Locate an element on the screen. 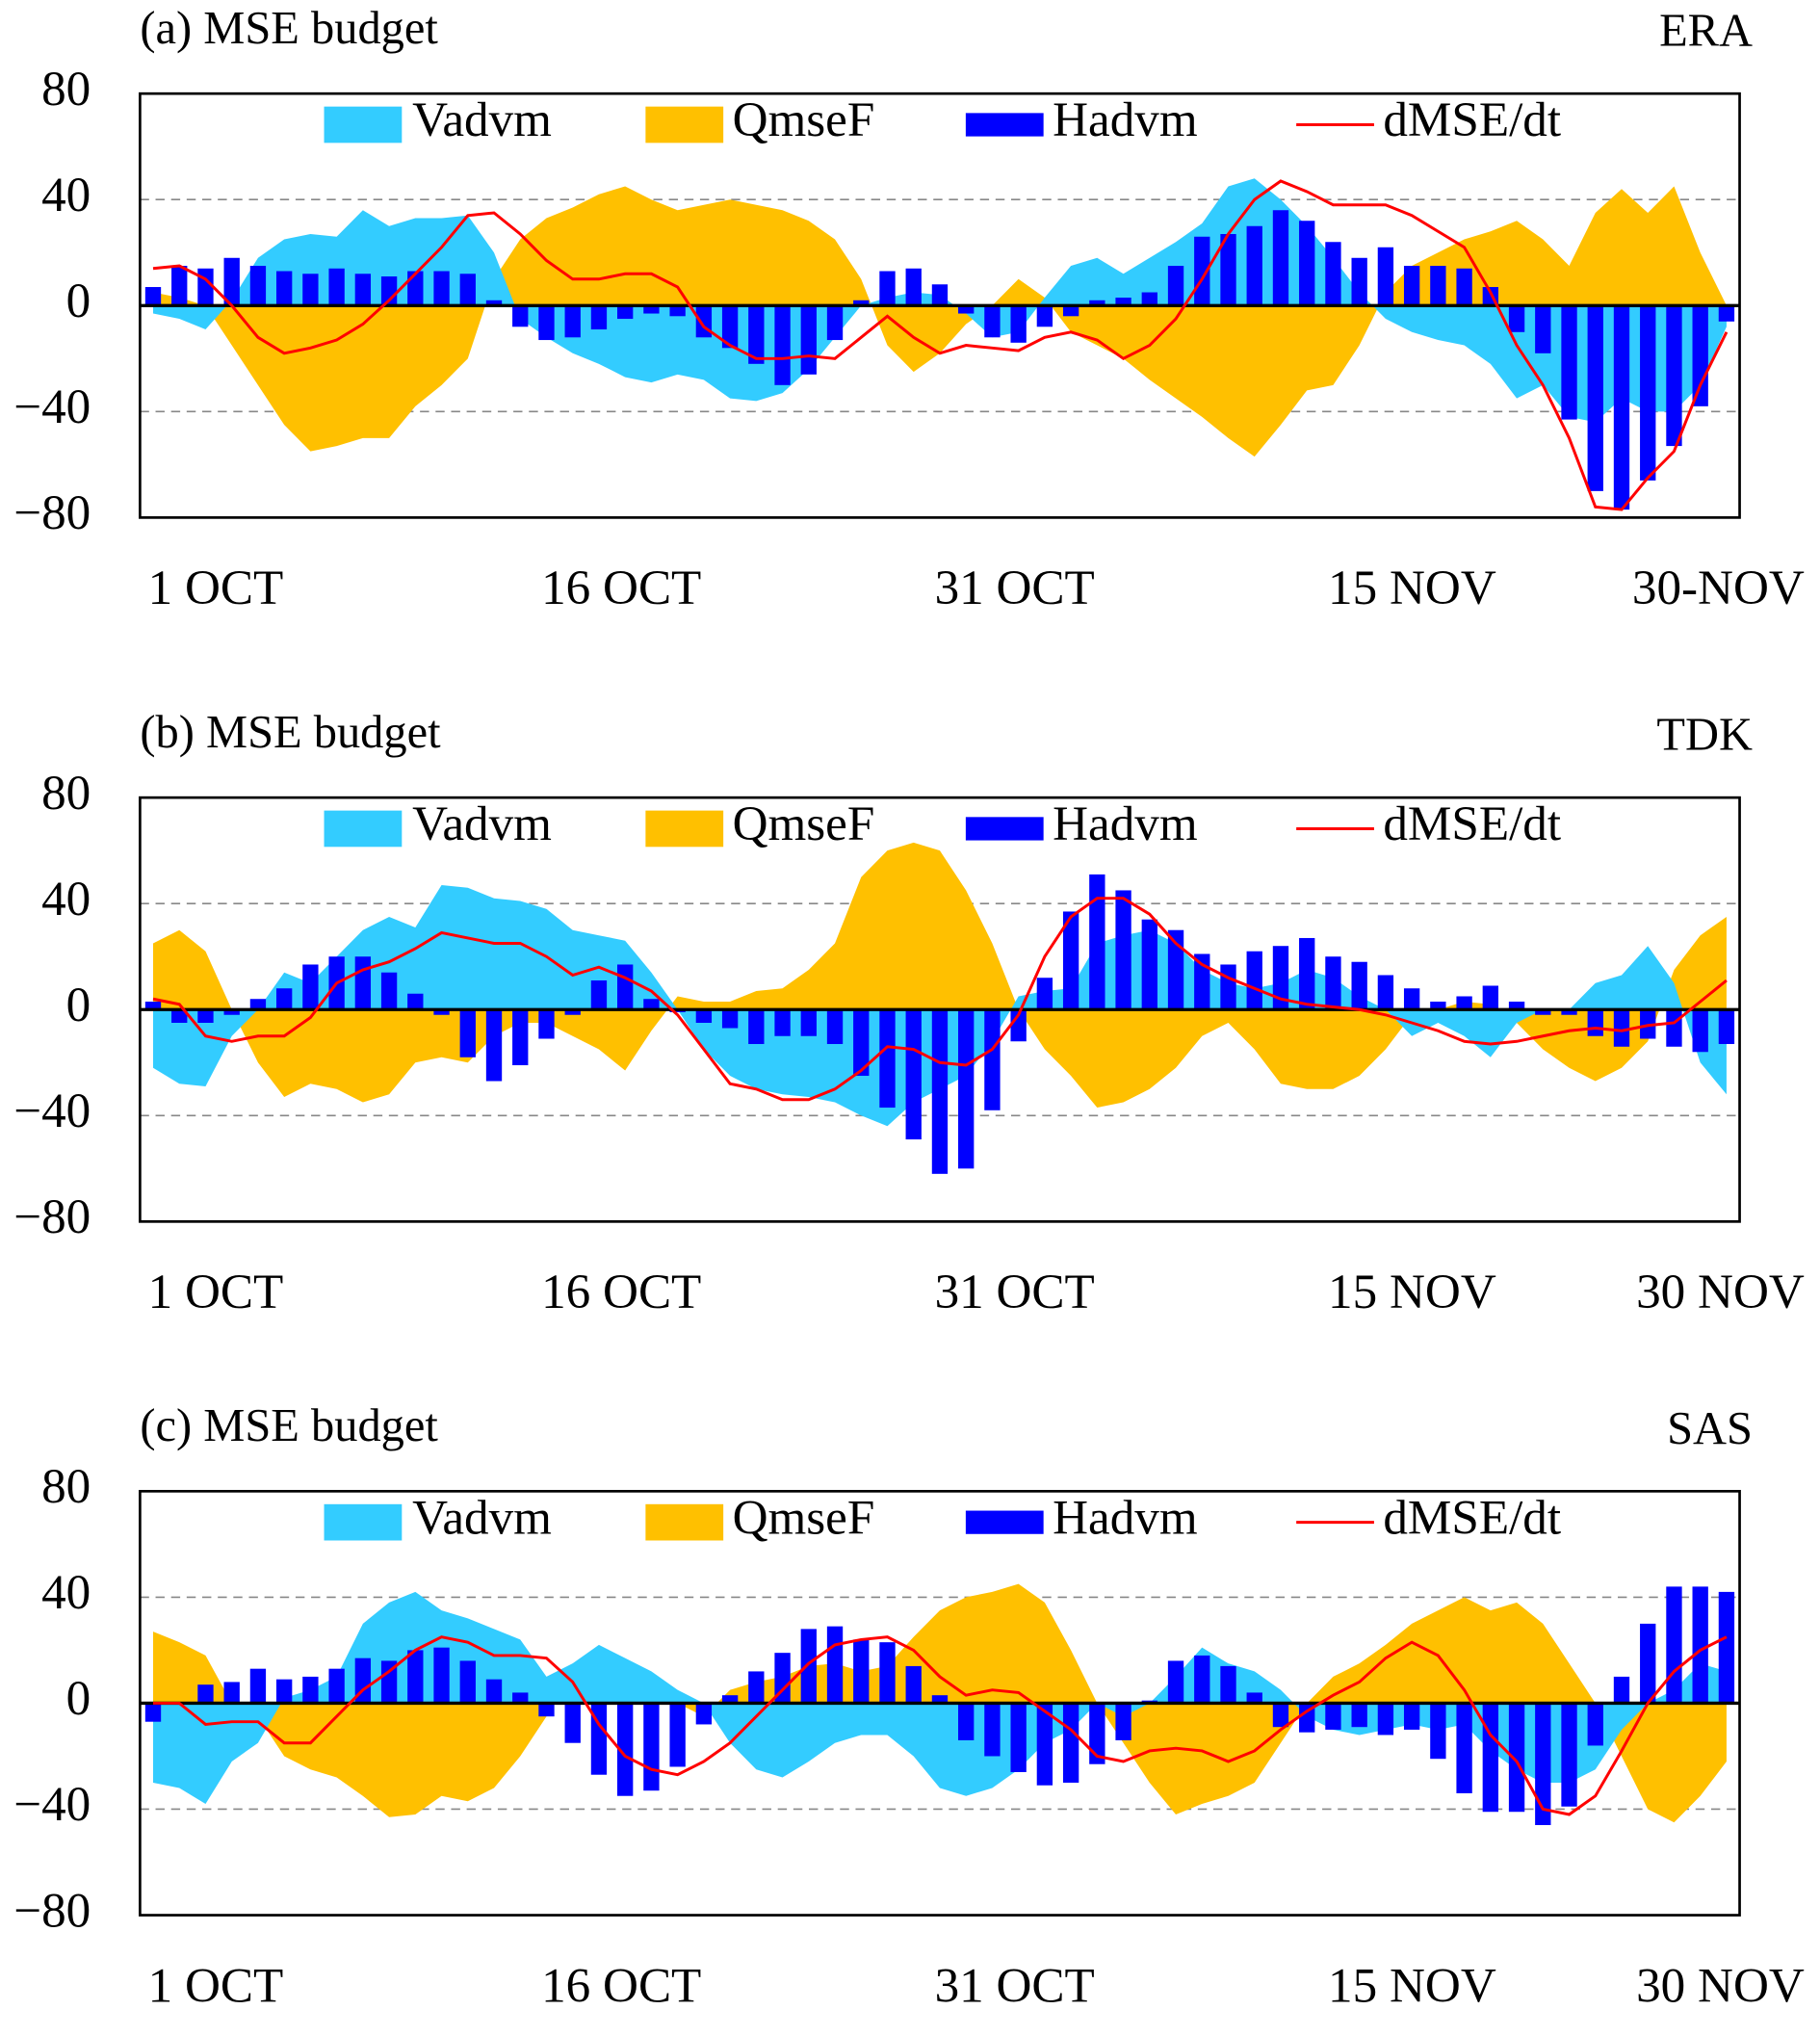 The height and width of the screenshot is (2036, 1820). panel-title: (c) MSE budget is located at coordinates (289, 1426).